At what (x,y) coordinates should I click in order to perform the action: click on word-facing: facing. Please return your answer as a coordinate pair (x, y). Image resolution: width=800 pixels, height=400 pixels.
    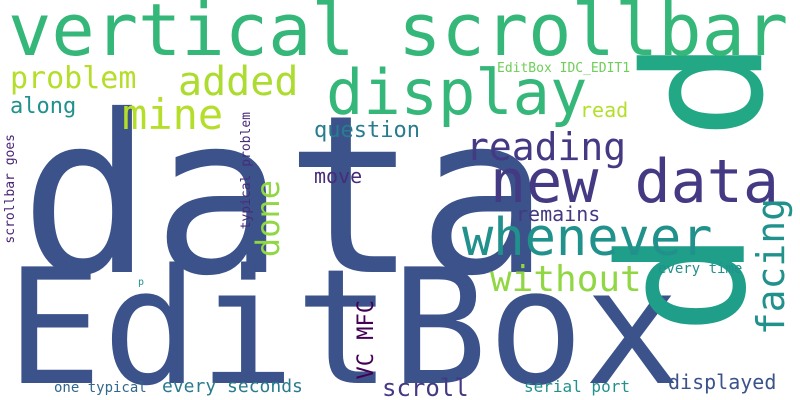
    Looking at the image, I should click on (771, 267).